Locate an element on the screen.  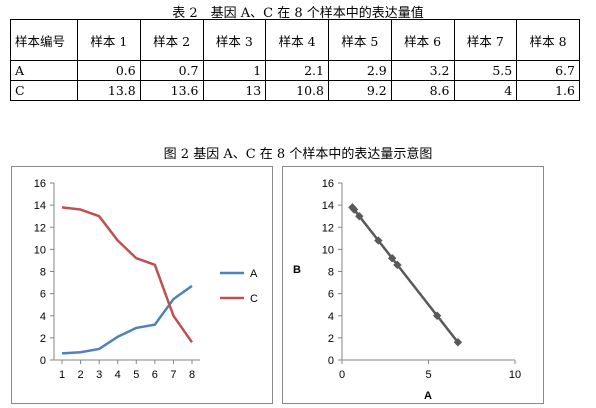
header-cell: 样本 4 is located at coordinates (297, 40).